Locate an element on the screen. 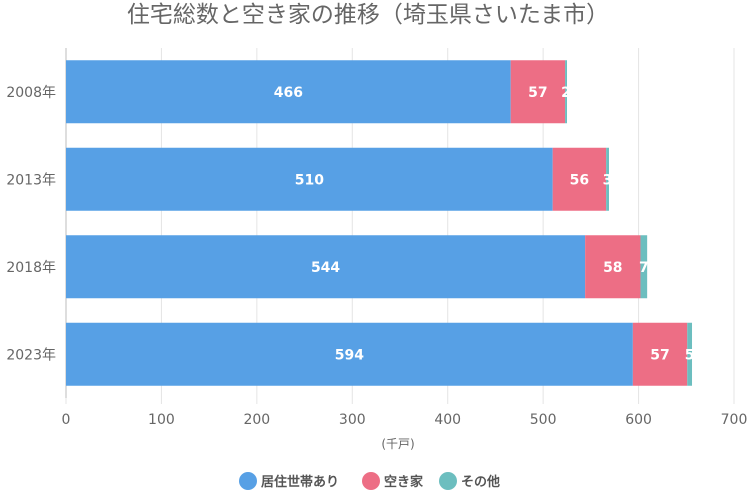 Image resolution: width=750 pixels, height=504 pixels. bar-value-label: 5 is located at coordinates (690, 355).